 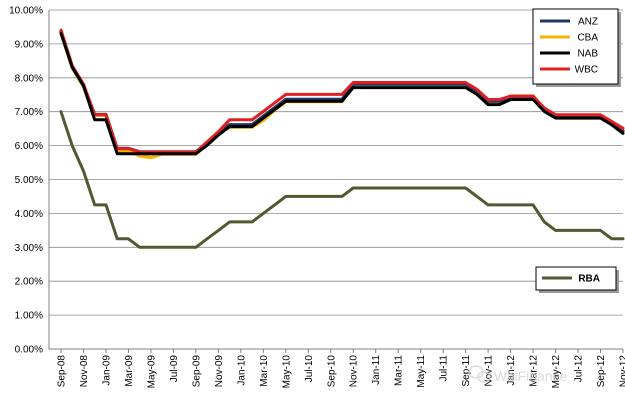 I want to click on watermark: WalFinance, so click(x=518, y=374).